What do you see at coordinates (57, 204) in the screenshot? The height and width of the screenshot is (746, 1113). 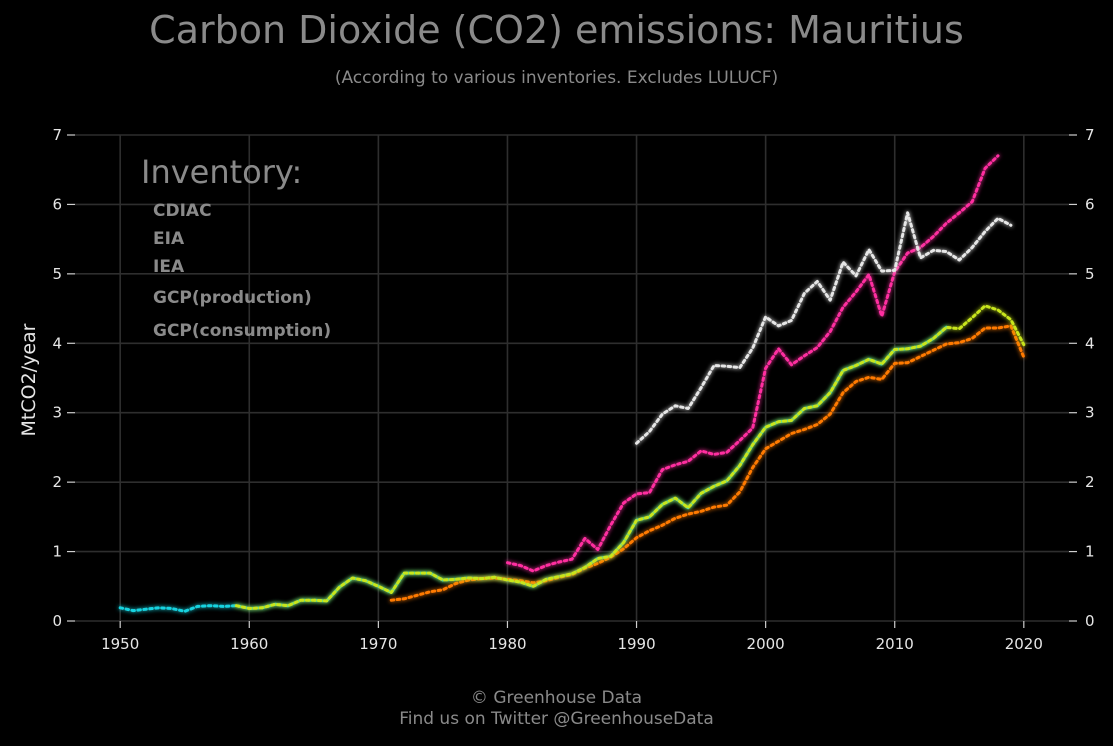 I see `y-tick-label-left: 6` at bounding box center [57, 204].